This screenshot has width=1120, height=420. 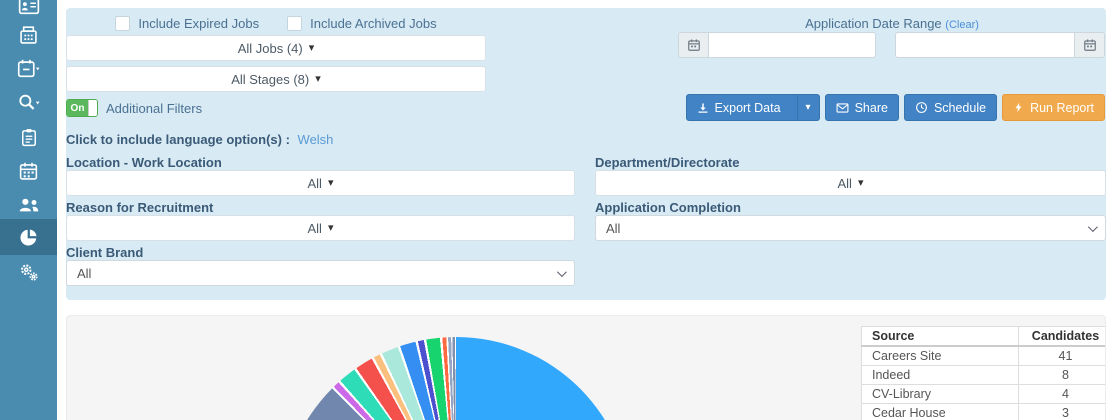 I want to click on clock-icon, so click(x=921, y=107).